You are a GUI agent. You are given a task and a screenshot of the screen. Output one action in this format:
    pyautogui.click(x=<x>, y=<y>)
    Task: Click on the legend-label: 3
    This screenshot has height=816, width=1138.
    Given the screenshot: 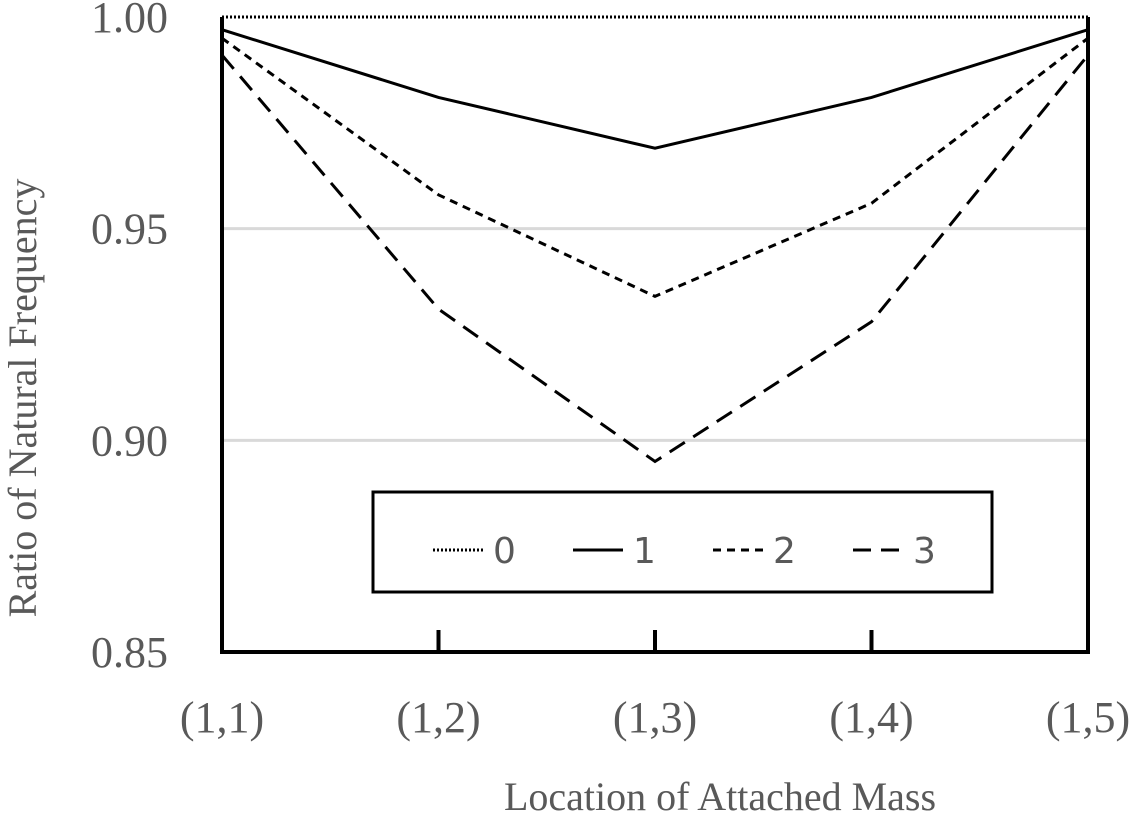 What is the action you would take?
    pyautogui.click(x=924, y=551)
    